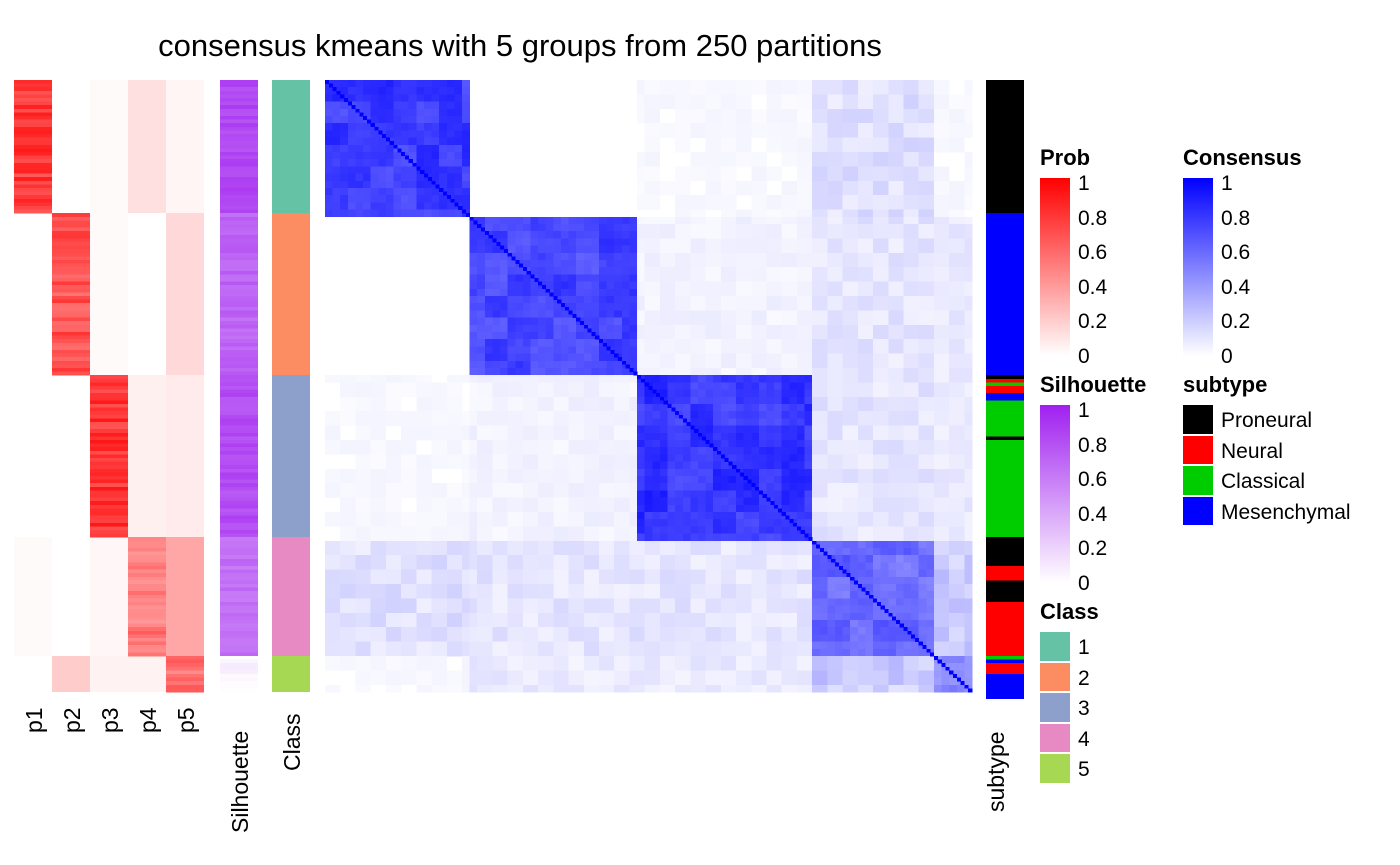 The image size is (1400, 865). I want to click on silhouette-column, so click(239, 386).